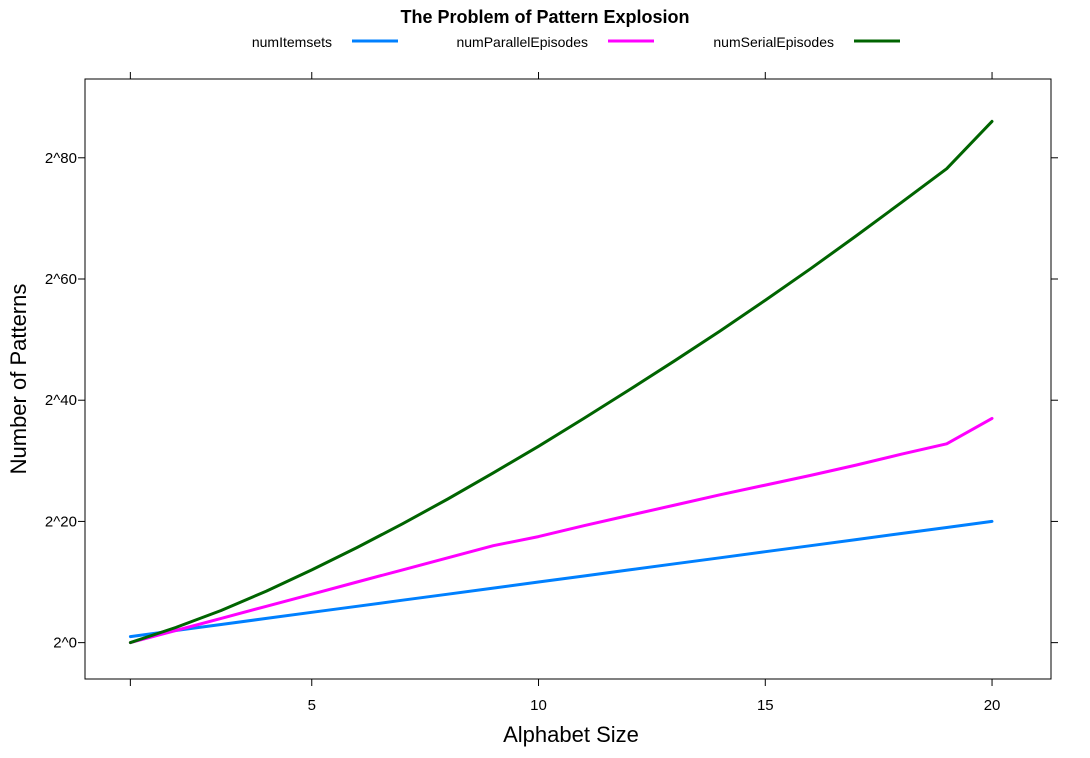 This screenshot has height=758, width=1090. What do you see at coordinates (61, 521) in the screenshot?
I see `y-tick-label: 2^20` at bounding box center [61, 521].